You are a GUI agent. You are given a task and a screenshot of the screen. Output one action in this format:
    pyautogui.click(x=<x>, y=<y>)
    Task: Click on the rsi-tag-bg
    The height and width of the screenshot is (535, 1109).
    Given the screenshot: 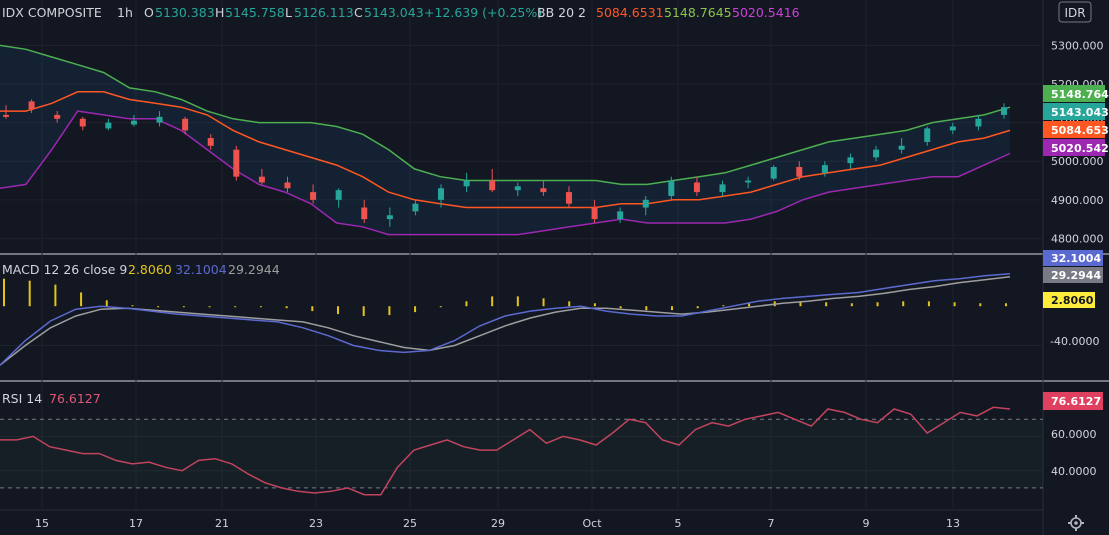 What is the action you would take?
    pyautogui.click(x=1073, y=401)
    